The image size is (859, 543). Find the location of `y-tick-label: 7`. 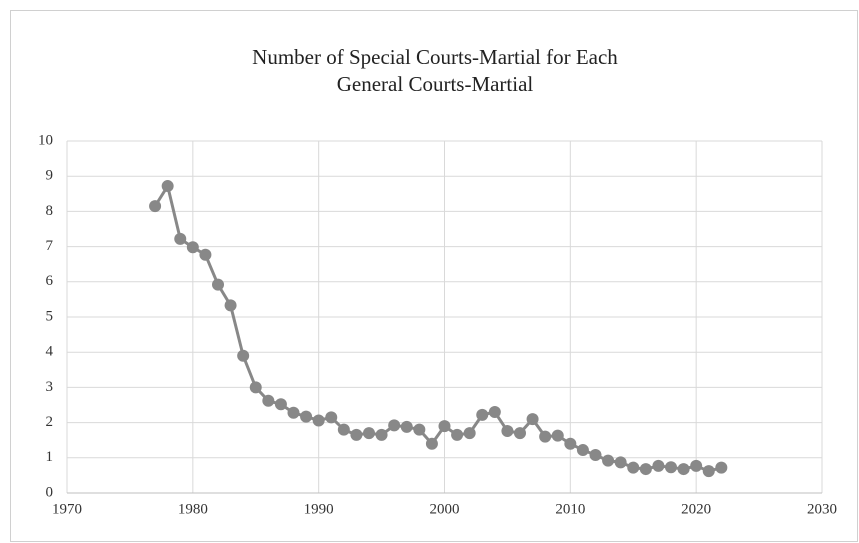

y-tick-label: 7 is located at coordinates (50, 246).